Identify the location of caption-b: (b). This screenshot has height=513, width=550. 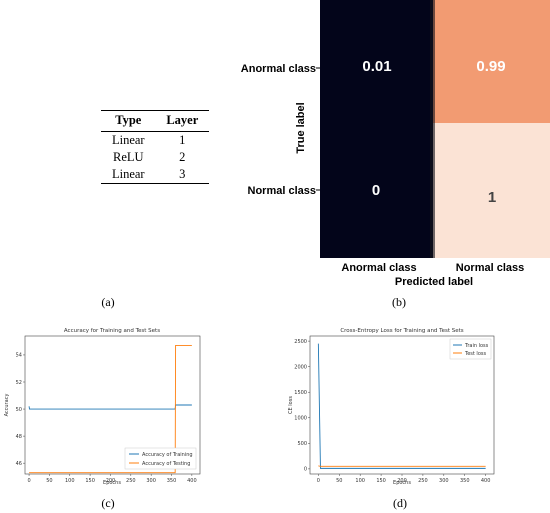
(399, 302).